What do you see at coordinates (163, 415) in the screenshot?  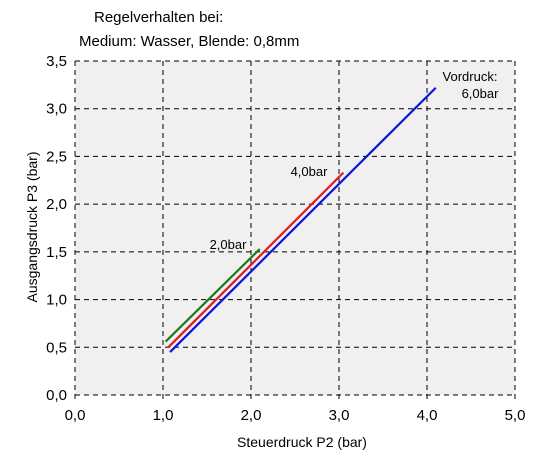 I see `x-tick-label: 1,0` at bounding box center [163, 415].